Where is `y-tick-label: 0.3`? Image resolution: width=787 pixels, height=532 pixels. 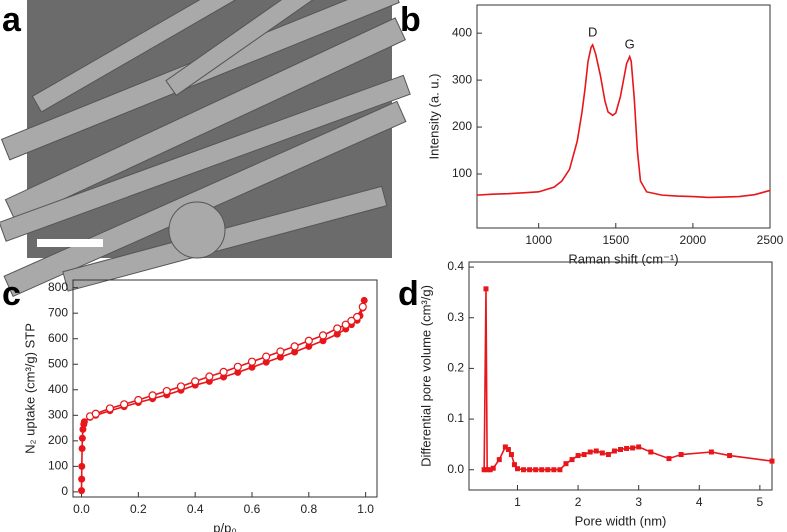 y-tick-label: 0.3 is located at coordinates (455, 317).